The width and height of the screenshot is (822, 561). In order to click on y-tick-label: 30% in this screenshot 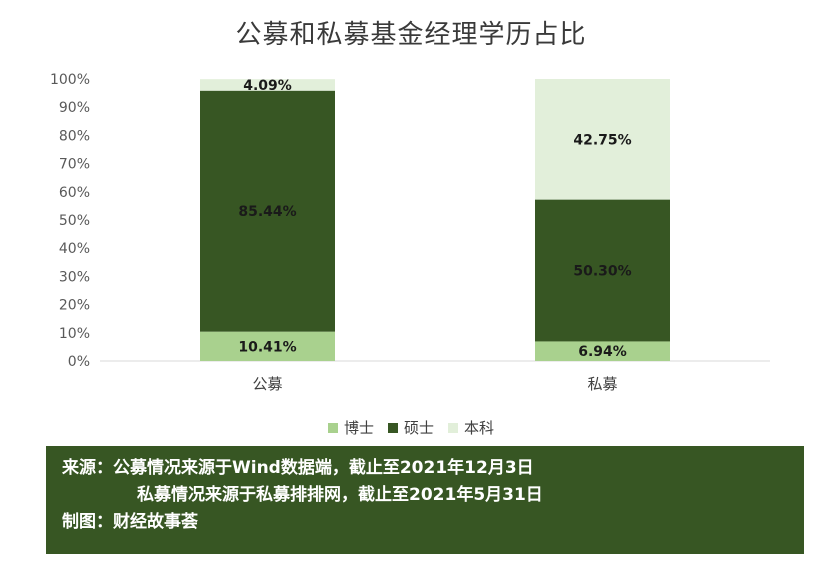, I will do `click(74, 277)`.